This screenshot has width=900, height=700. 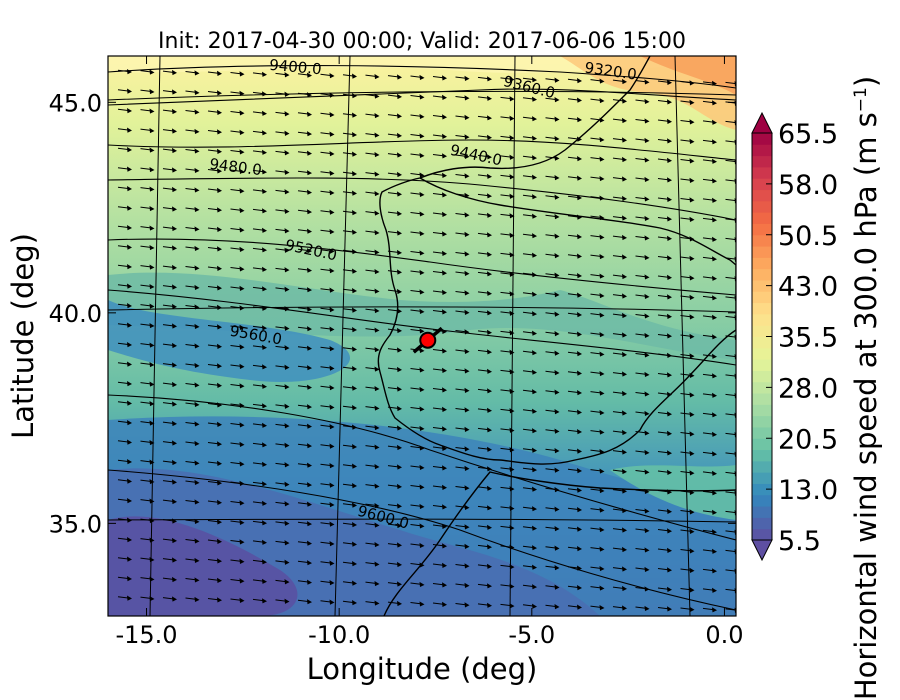 I want to click on colorbar-tick-label: 65.5, so click(x=808, y=134).